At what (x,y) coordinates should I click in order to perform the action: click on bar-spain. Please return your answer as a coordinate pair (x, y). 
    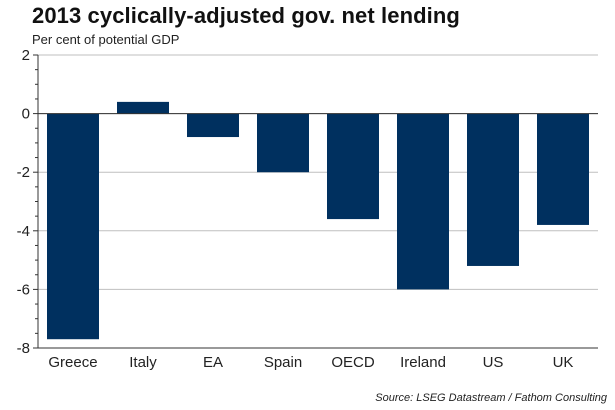
    Looking at the image, I should click on (283, 143).